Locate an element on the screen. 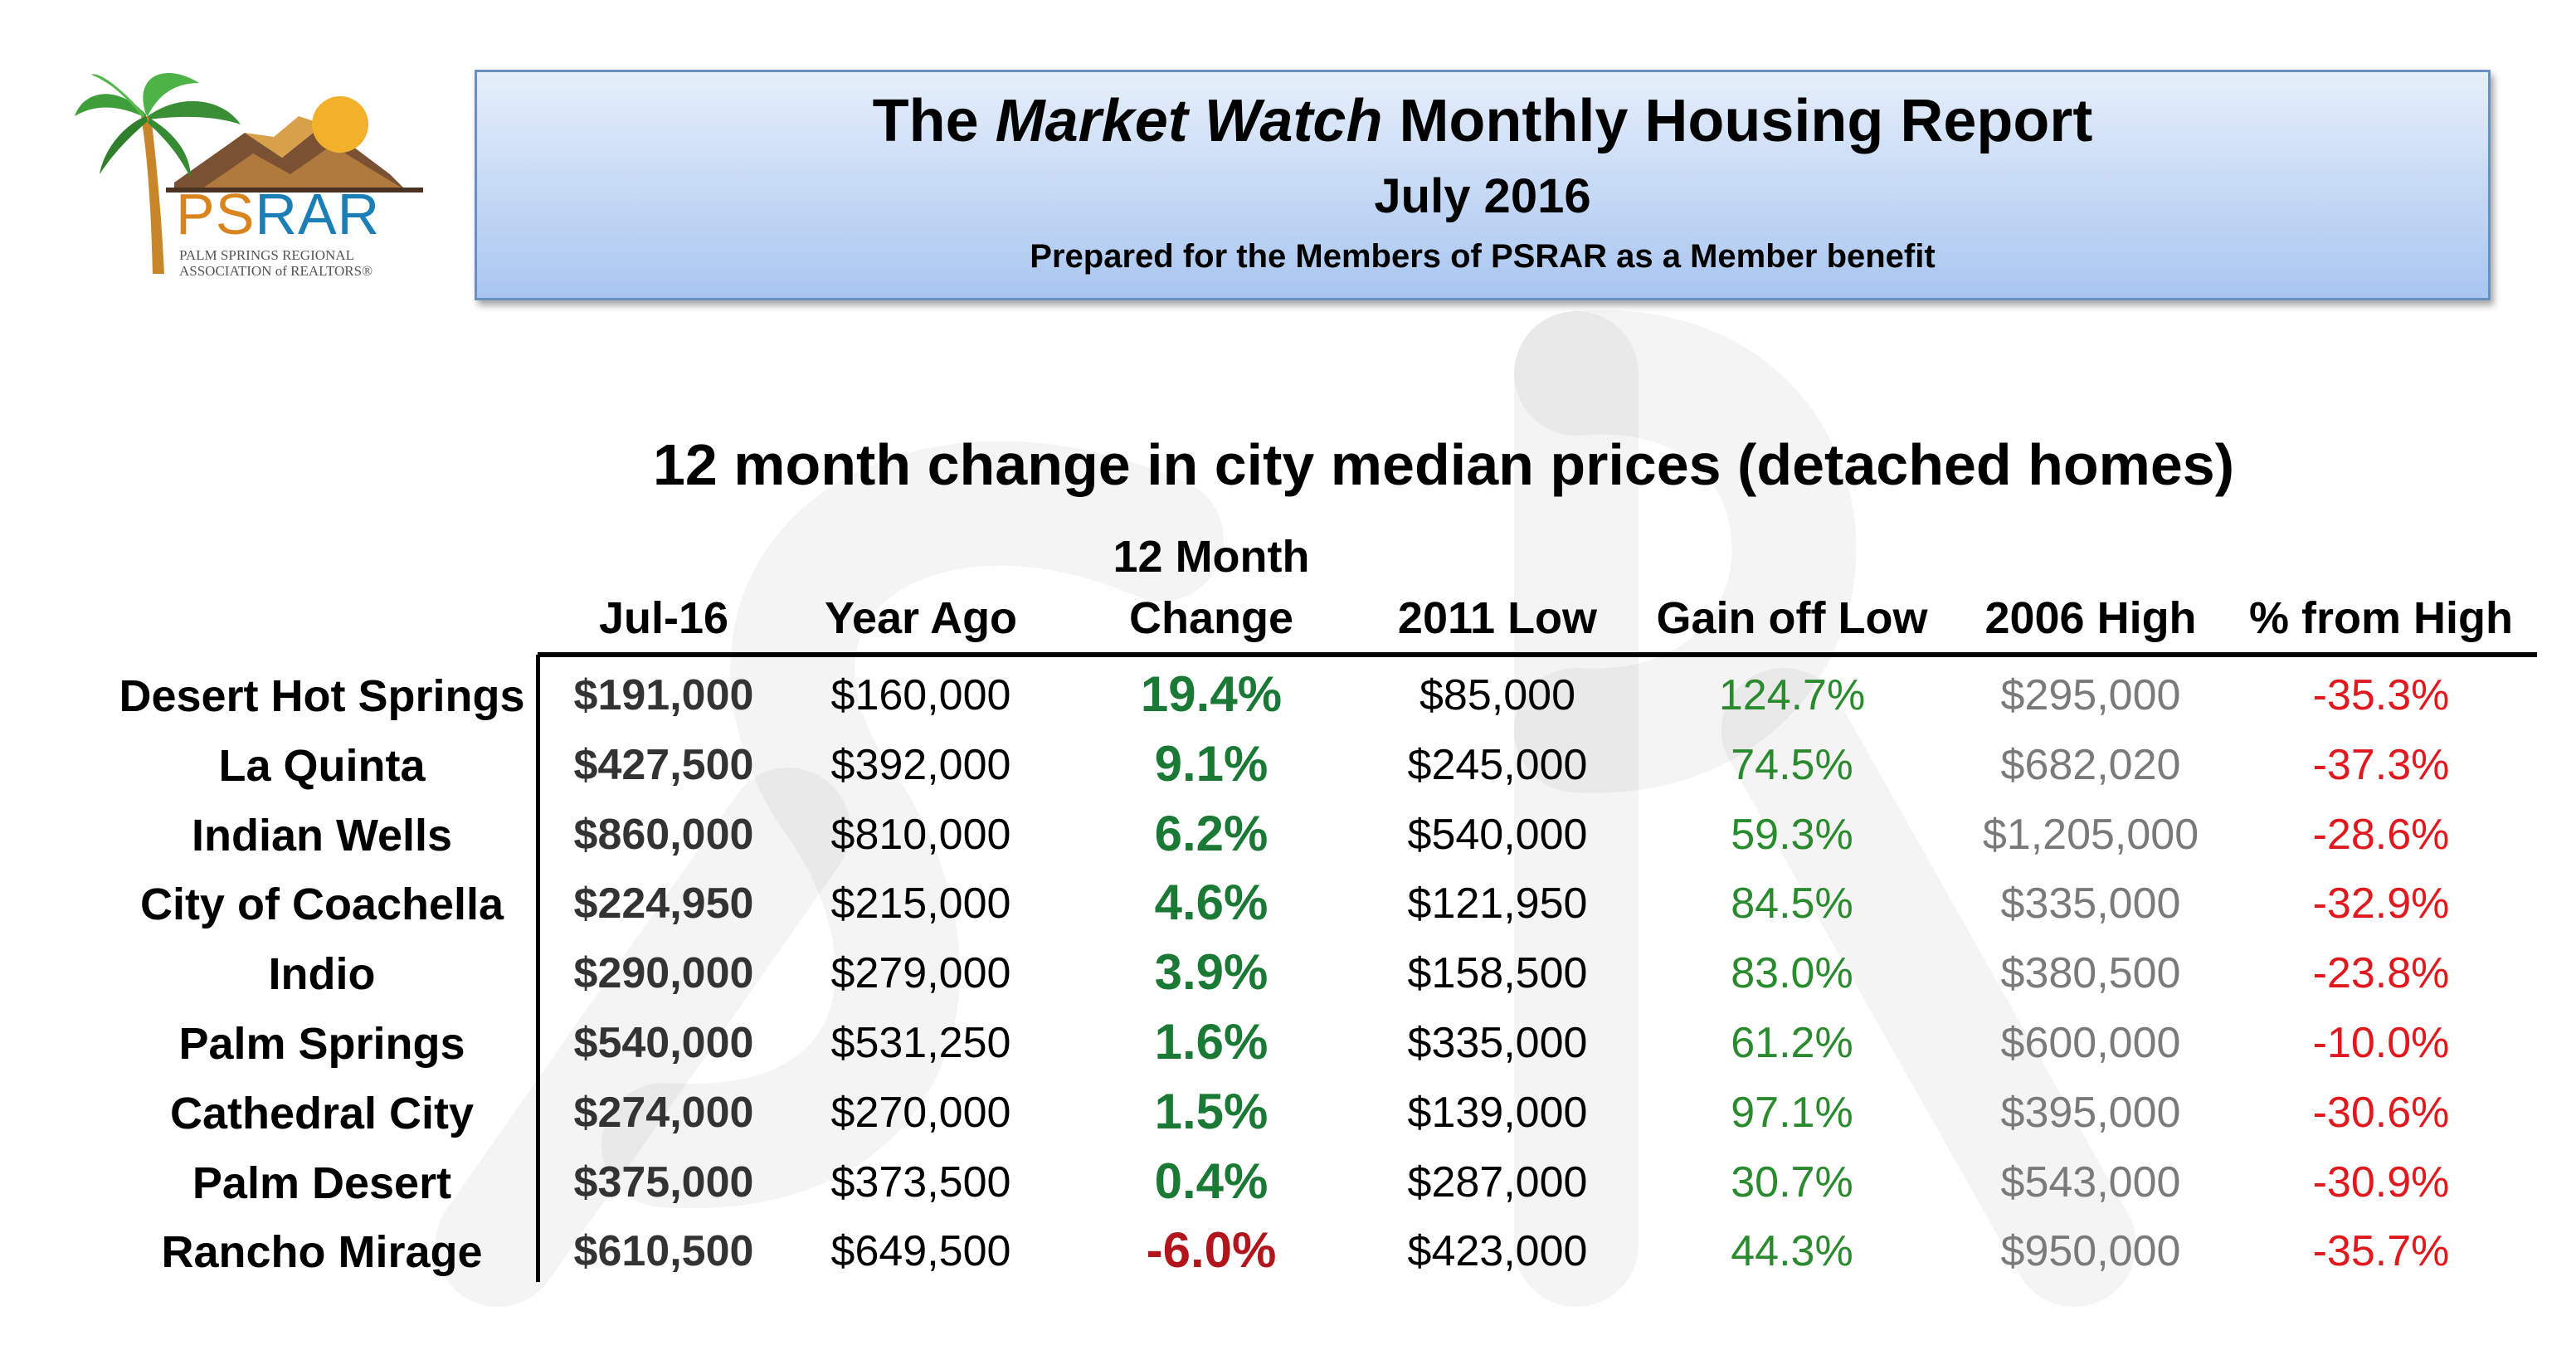 This screenshot has height=1355, width=2576. cell-gain: 84.5% is located at coordinates (1792, 904).